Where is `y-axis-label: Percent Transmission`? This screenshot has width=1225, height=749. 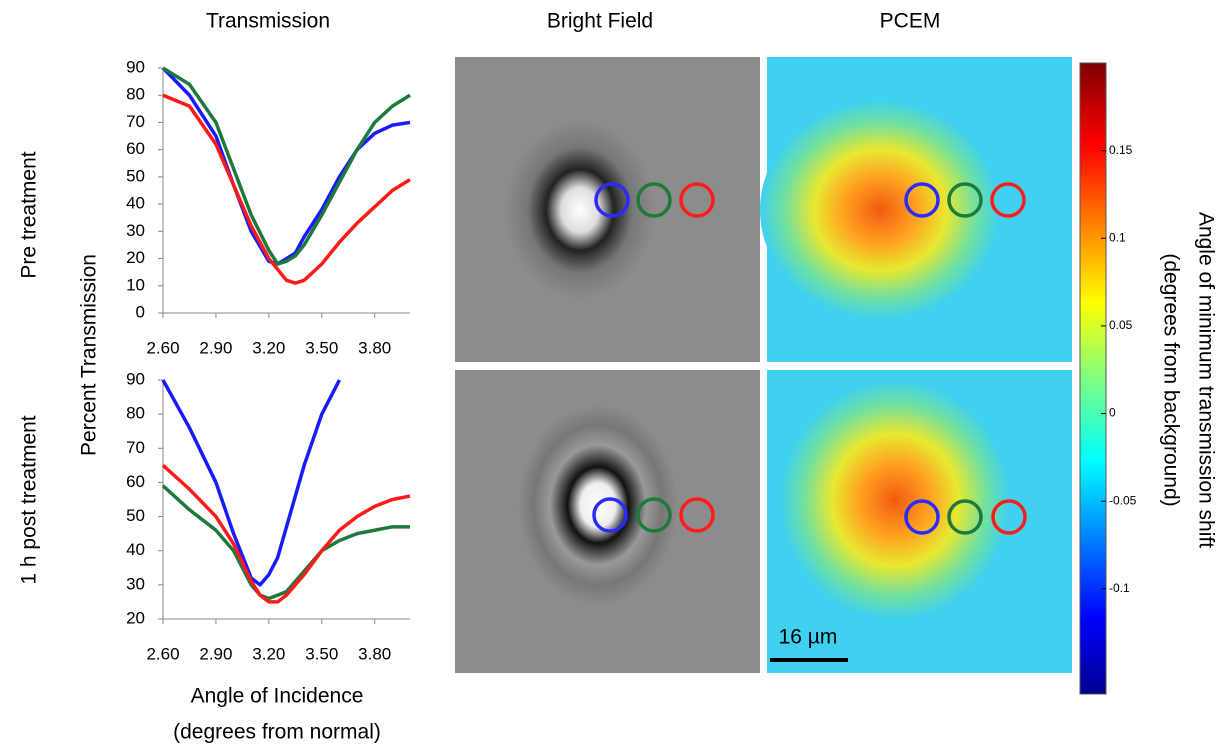 y-axis-label: Percent Transmission is located at coordinates (89, 355).